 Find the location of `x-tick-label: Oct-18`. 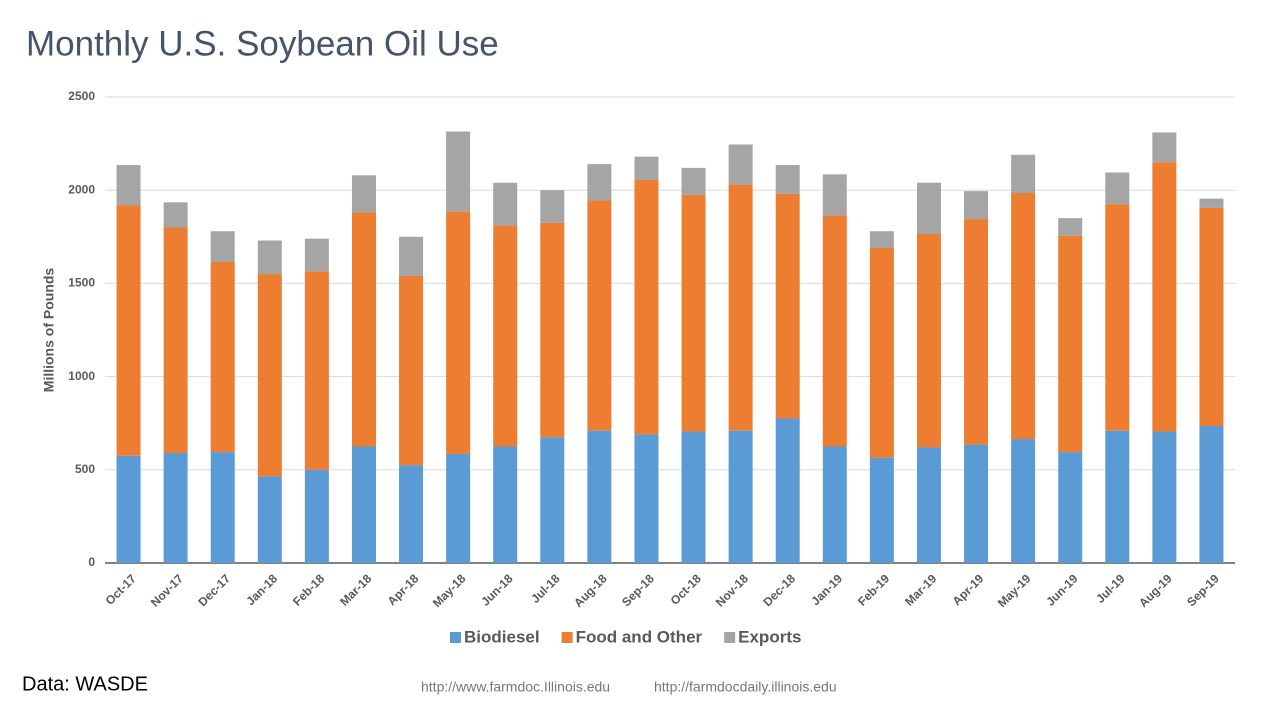

x-tick-label: Oct-18 is located at coordinates (686, 589).